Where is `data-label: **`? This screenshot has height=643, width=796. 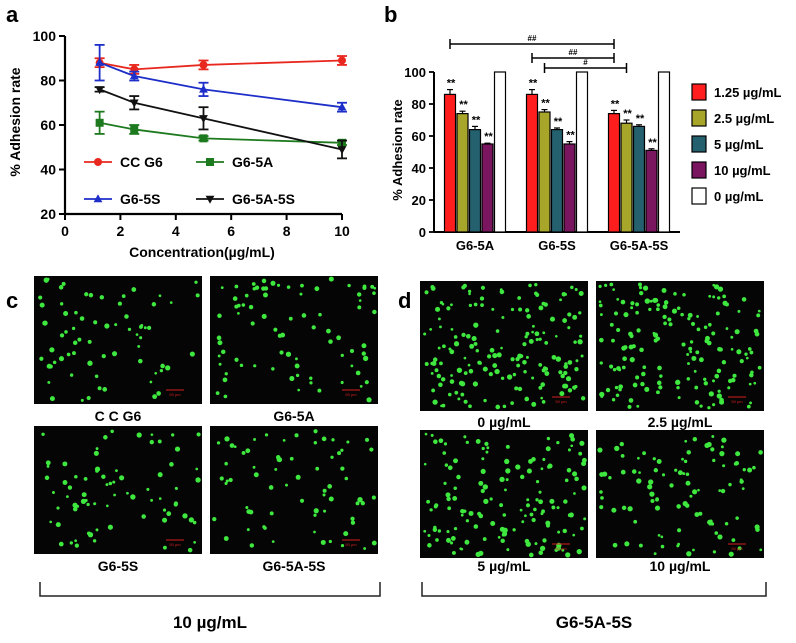 data-label: ** is located at coordinates (627, 114).